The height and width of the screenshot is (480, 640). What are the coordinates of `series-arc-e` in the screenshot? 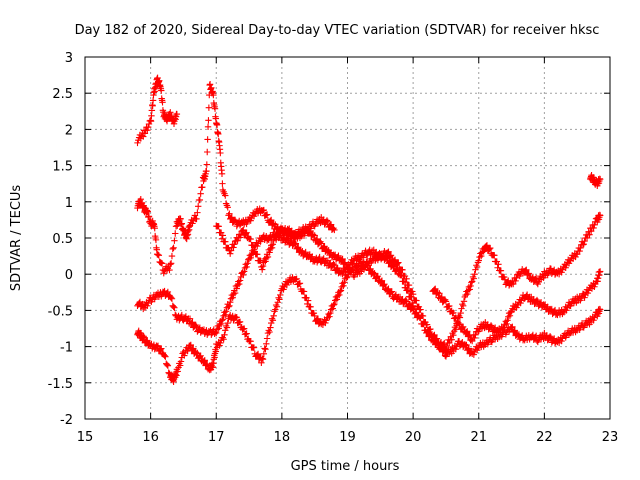 It's located at (308, 251).